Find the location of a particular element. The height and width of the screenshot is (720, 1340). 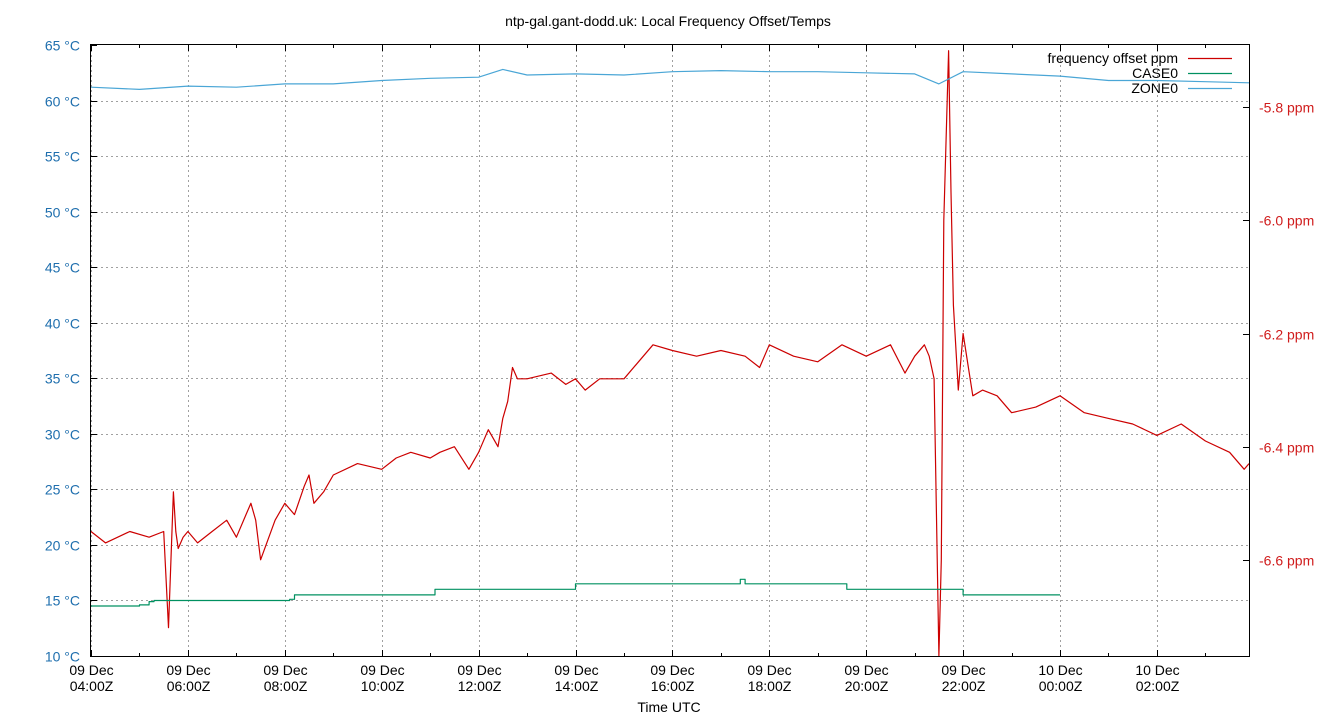

x-tick-label-time: 22:00Z is located at coordinates (964, 686).